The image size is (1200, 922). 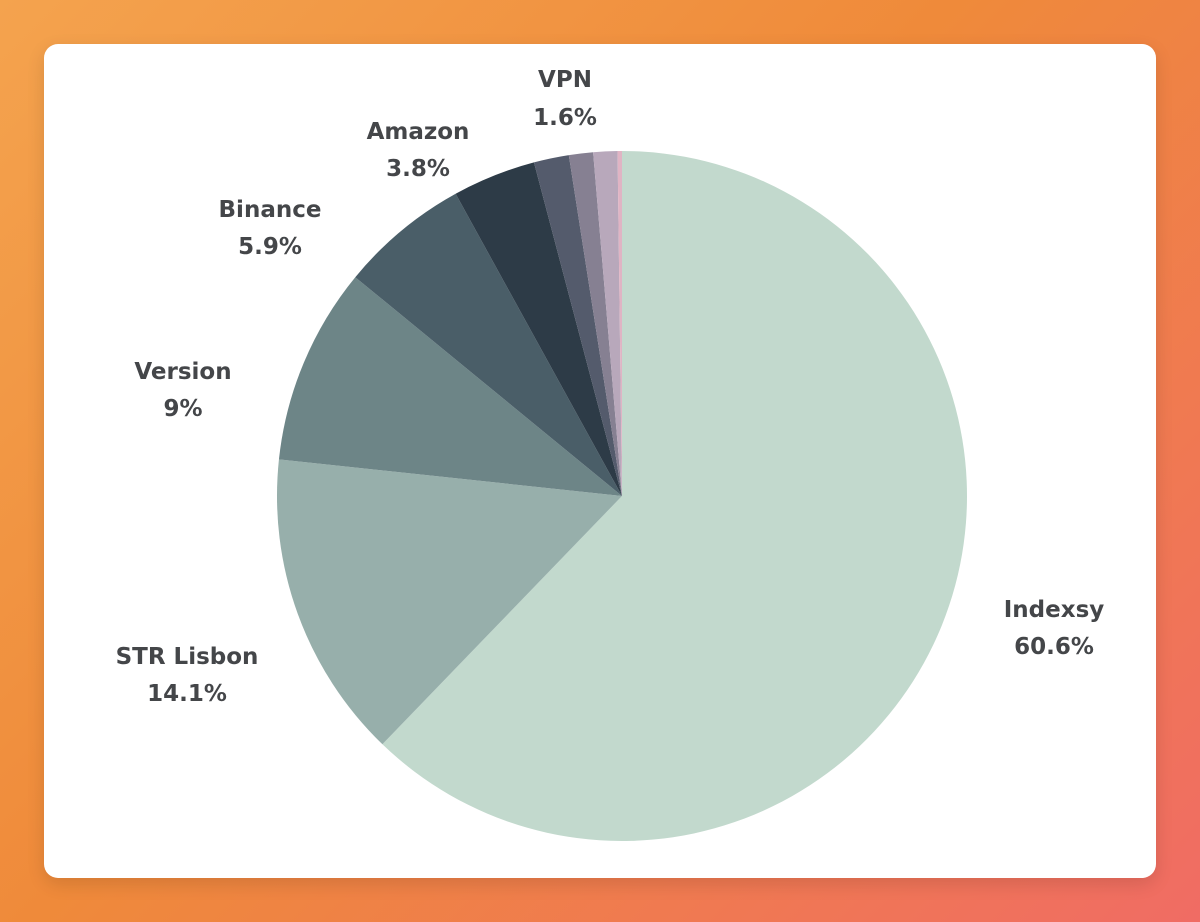 What do you see at coordinates (449, 602) in the screenshot?
I see `pie-slice-str-lisbon` at bounding box center [449, 602].